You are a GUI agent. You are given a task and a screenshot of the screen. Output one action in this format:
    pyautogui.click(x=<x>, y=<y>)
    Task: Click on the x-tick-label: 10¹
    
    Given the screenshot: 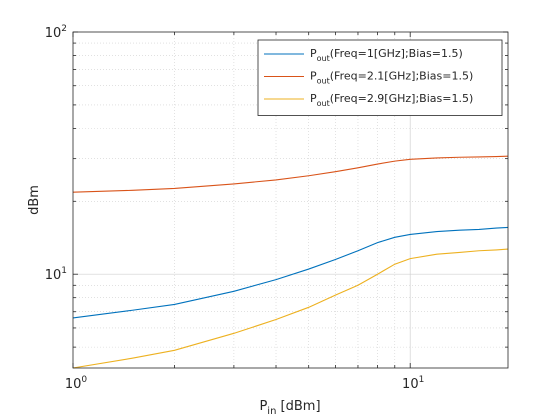 What is the action you would take?
    pyautogui.click(x=413, y=383)
    